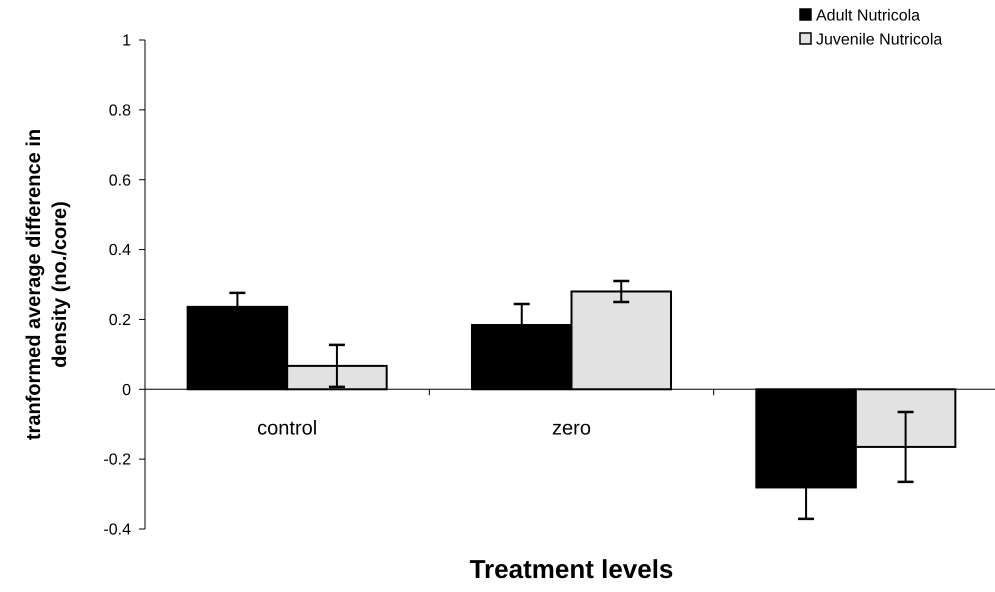  Describe the element at coordinates (117, 530) in the screenshot. I see `y-tick-label: -0.4` at that location.